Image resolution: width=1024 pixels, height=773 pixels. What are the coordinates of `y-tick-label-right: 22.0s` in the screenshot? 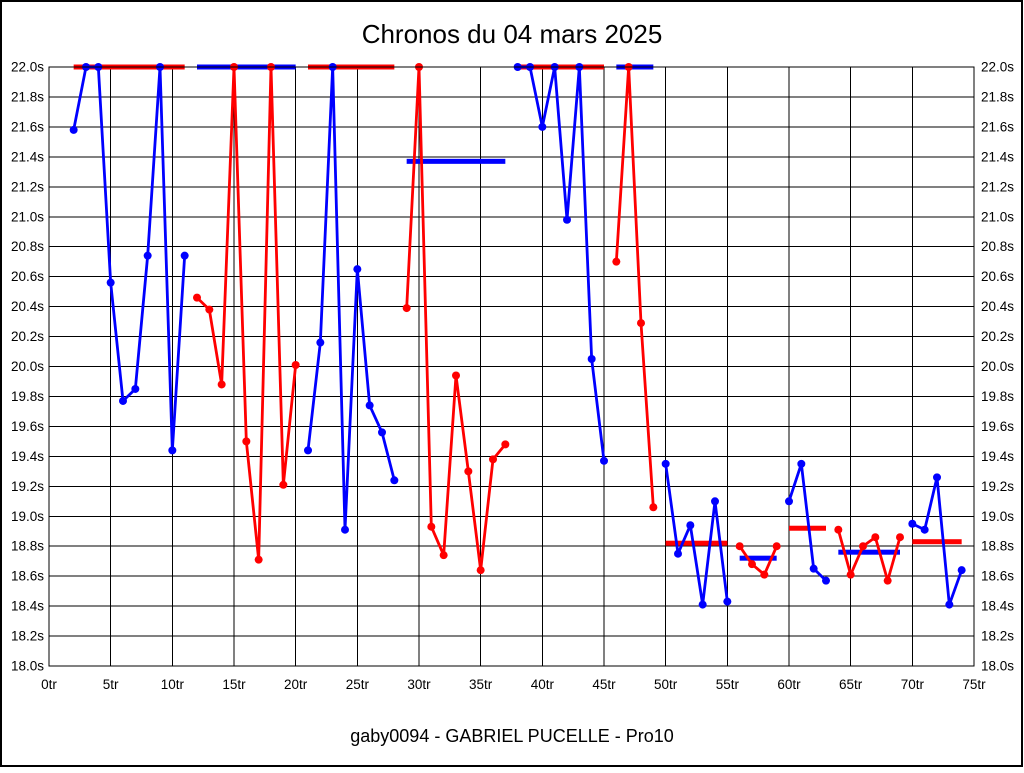 It's located at (997, 67).